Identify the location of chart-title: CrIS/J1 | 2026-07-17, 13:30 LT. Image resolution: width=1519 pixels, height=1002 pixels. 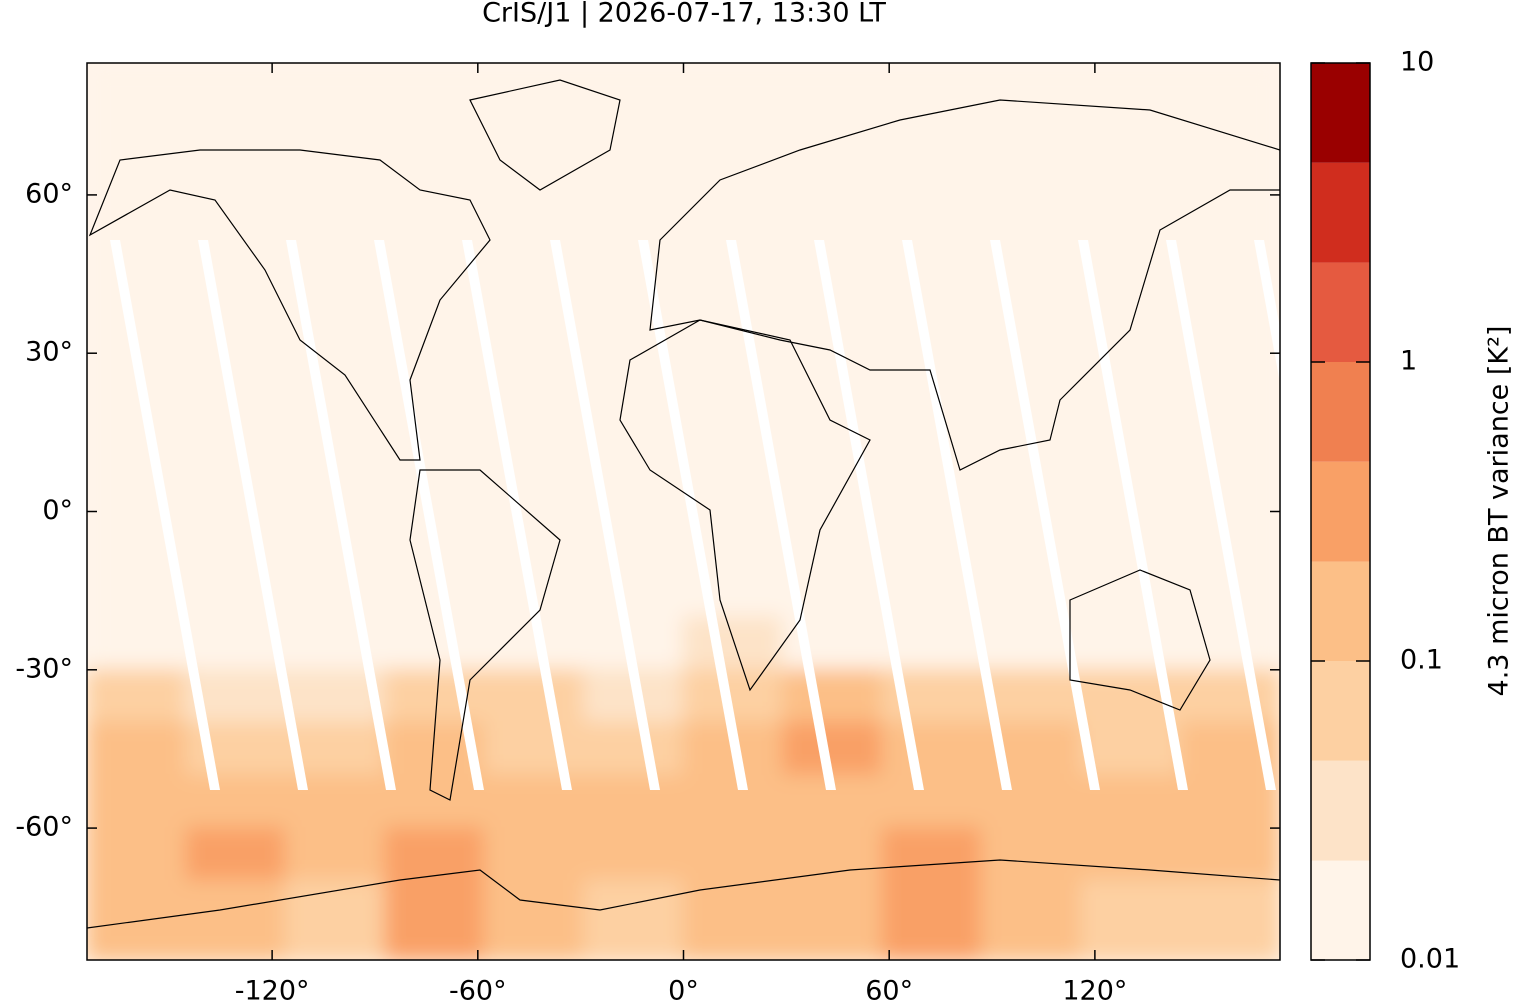
(684, 14).